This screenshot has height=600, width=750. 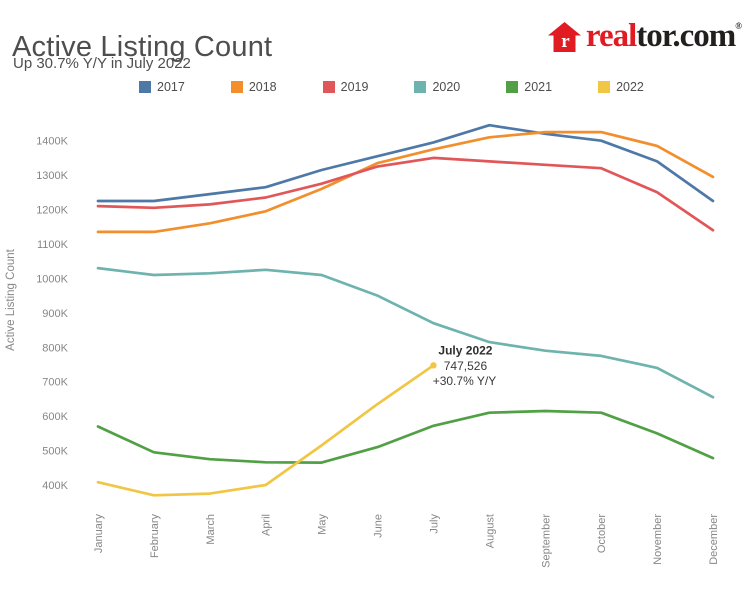 What do you see at coordinates (53, 245) in the screenshot?
I see `y-axis-tick-label: 1100K` at bounding box center [53, 245].